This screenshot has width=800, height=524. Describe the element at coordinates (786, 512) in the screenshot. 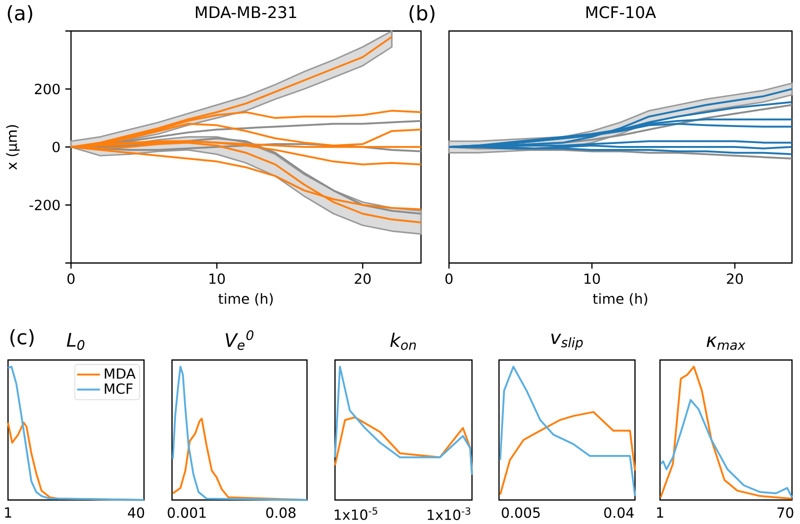

I see `x-tick-label: 70` at that location.